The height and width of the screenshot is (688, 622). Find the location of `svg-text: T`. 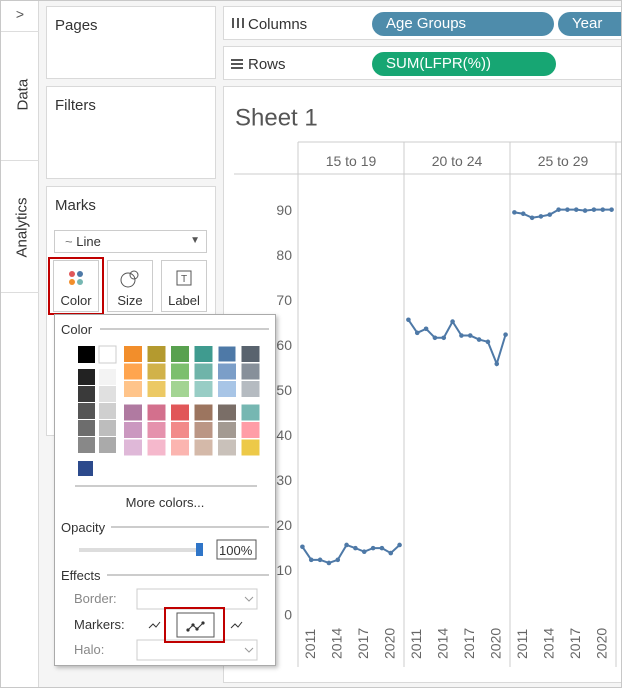

svg-text: T is located at coordinates (184, 279).